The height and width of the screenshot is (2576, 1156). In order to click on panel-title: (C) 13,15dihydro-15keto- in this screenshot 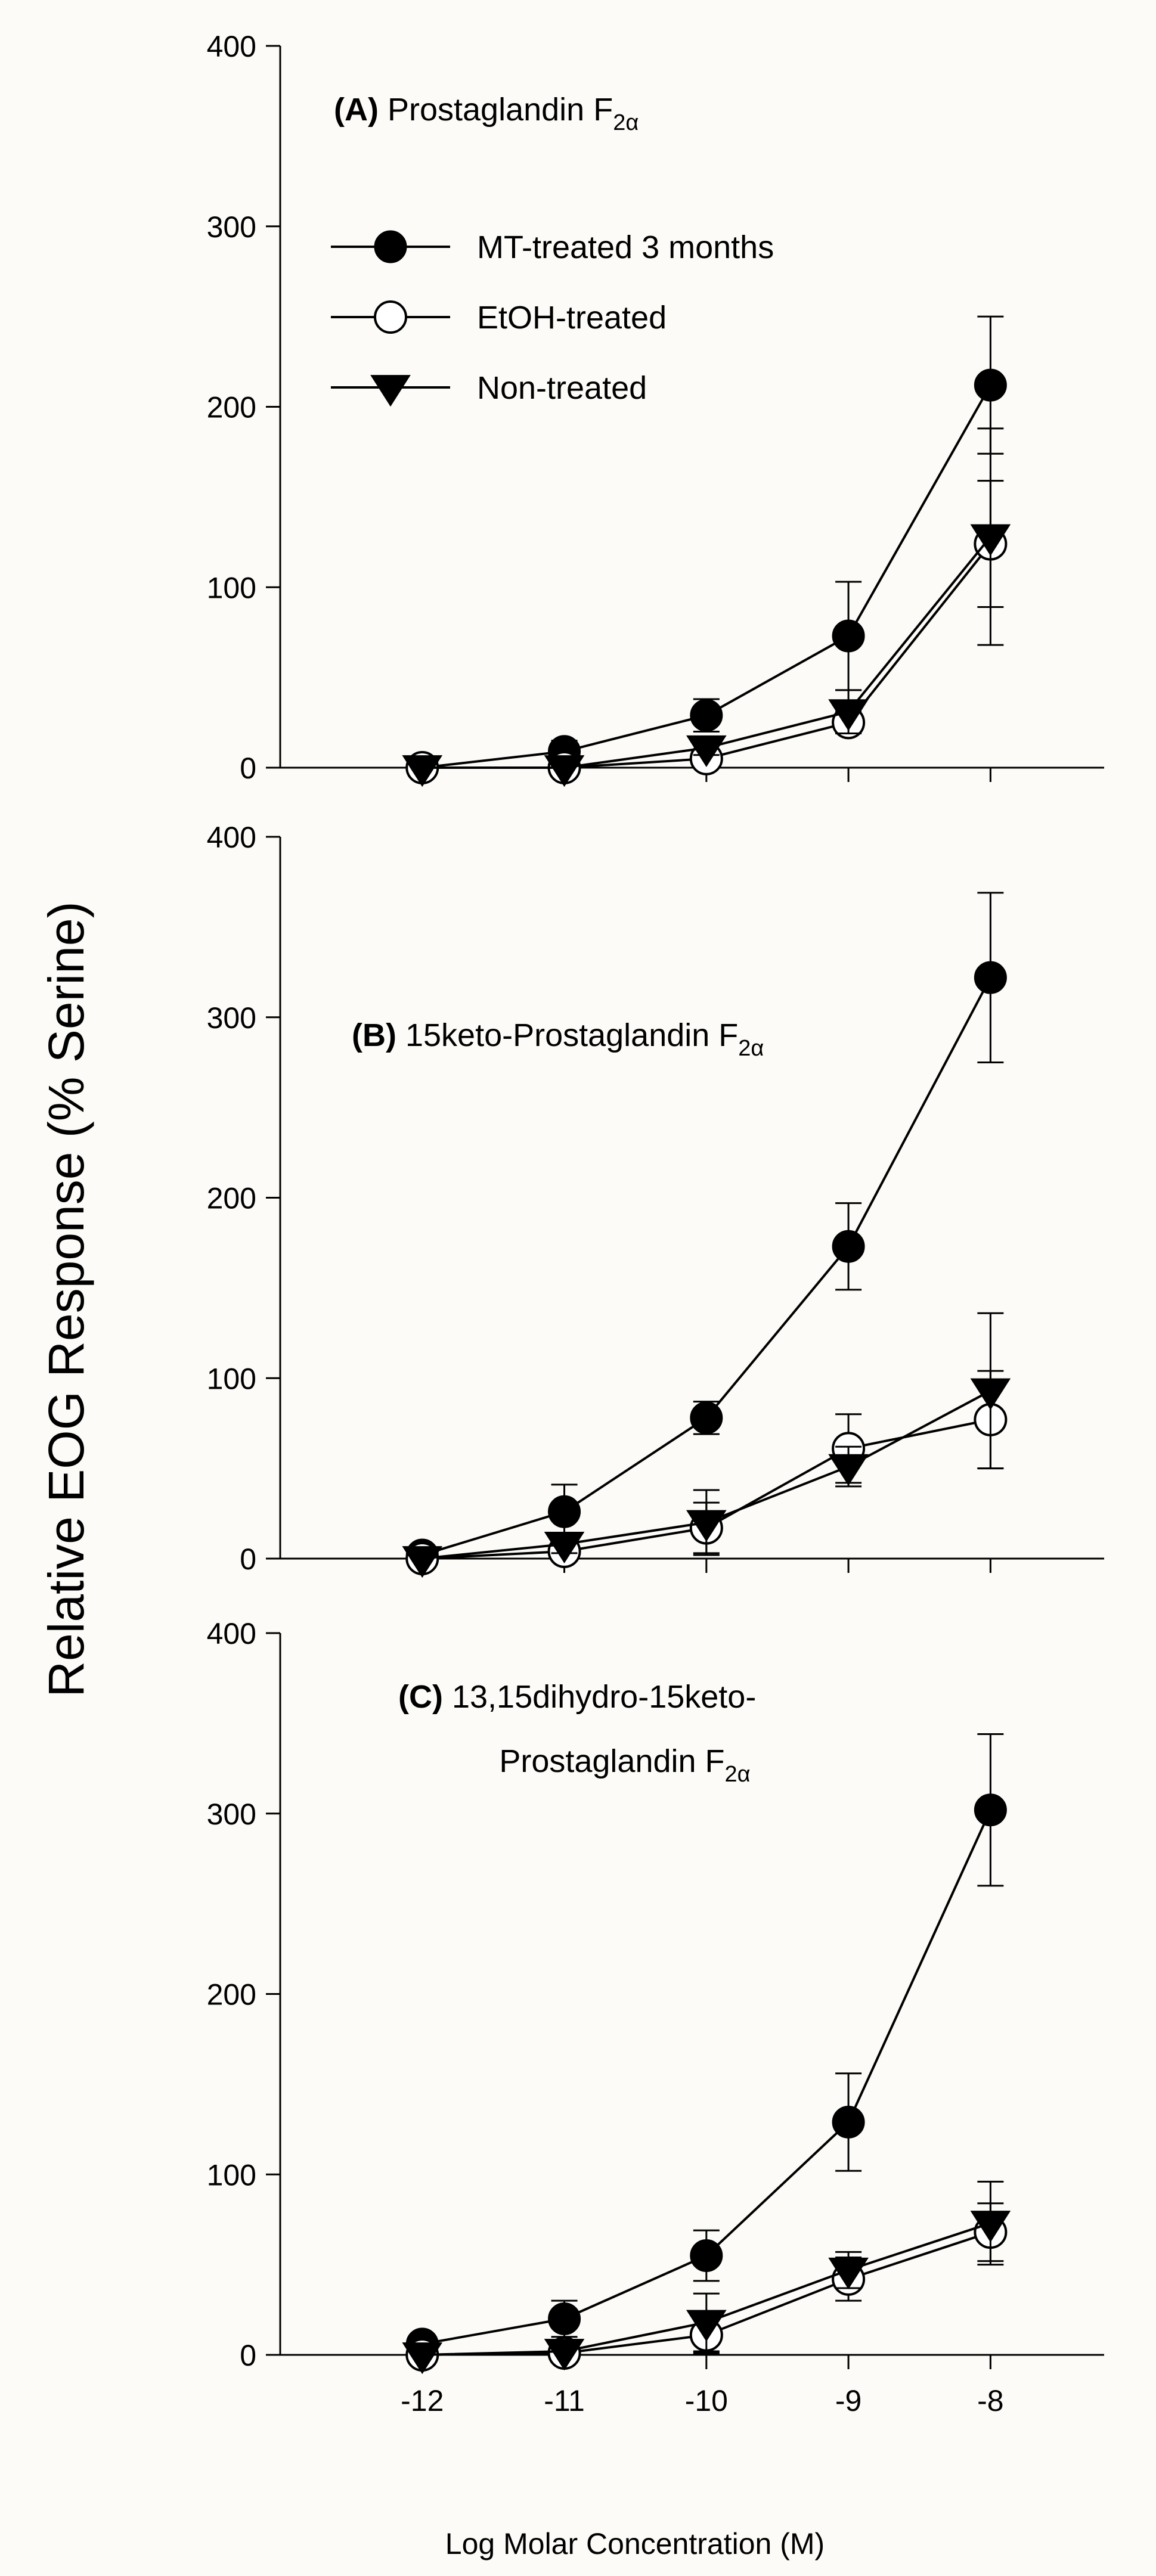, I will do `click(577, 1697)`.